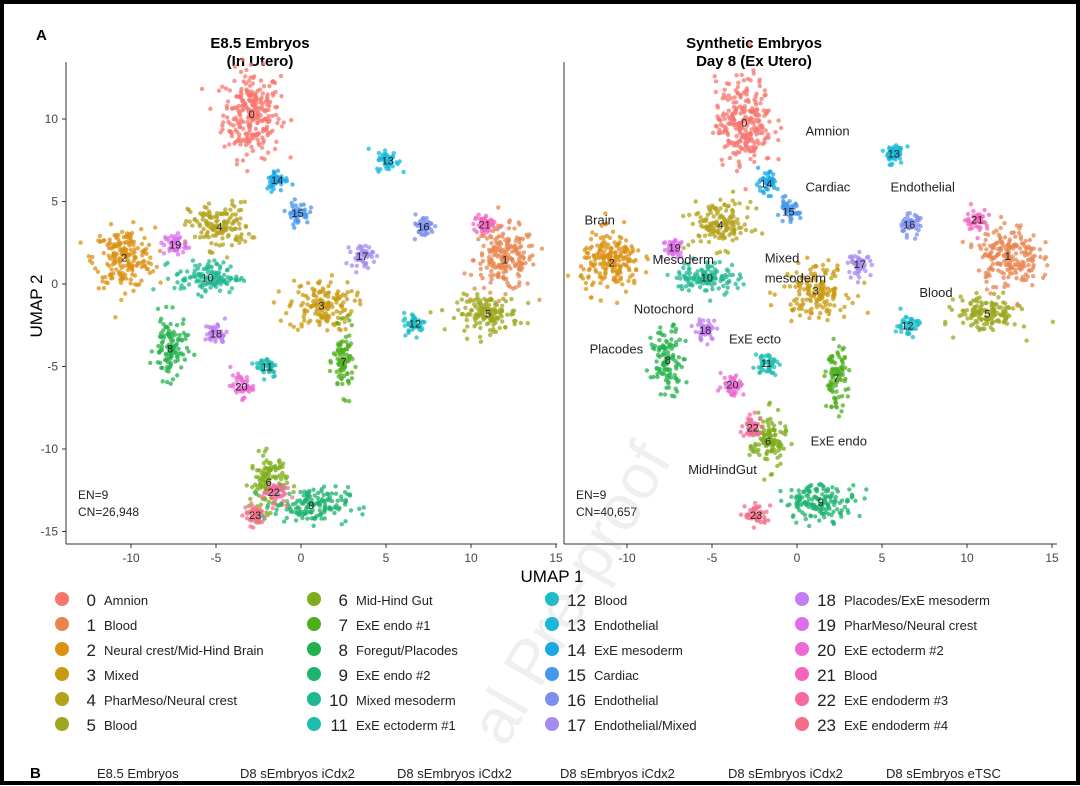 This screenshot has height=786, width=1080. What do you see at coordinates (259, 43) in the screenshot?
I see `left-chart-title: E8.5 Embryos` at bounding box center [259, 43].